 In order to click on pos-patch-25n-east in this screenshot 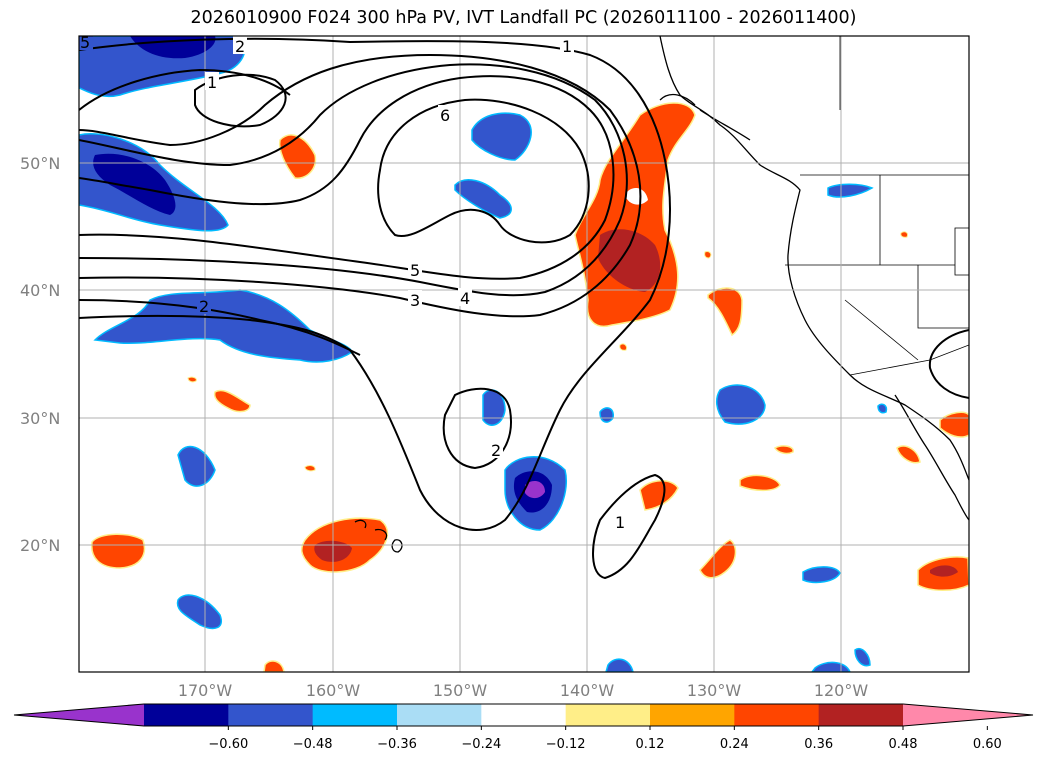, I will do `click(760, 483)`.